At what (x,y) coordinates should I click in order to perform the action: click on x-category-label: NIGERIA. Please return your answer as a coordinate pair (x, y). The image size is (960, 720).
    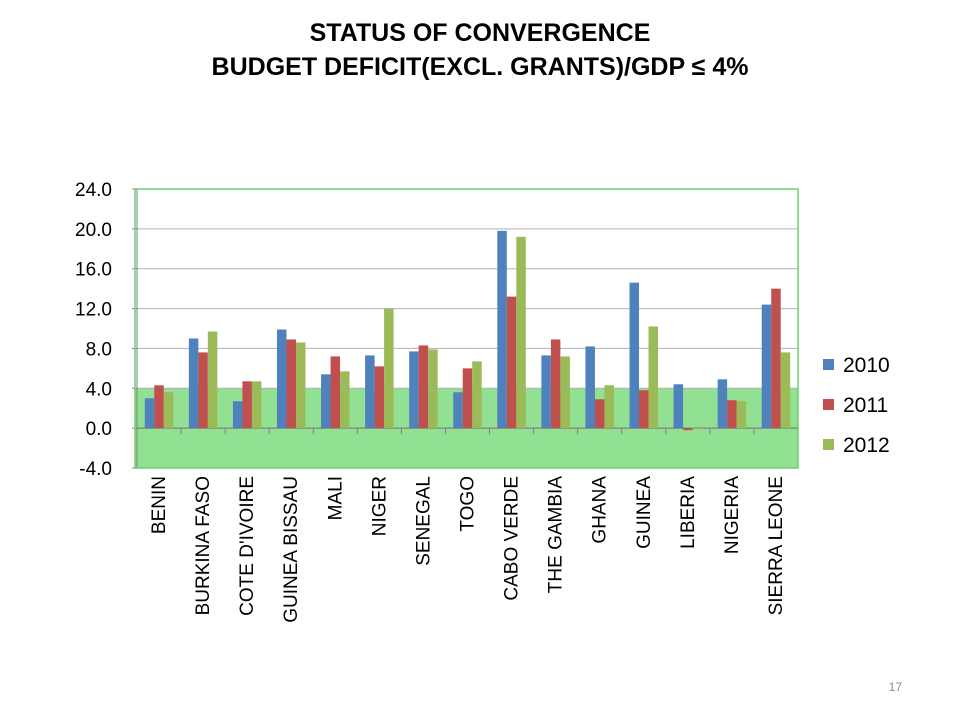
    Looking at the image, I should click on (732, 515).